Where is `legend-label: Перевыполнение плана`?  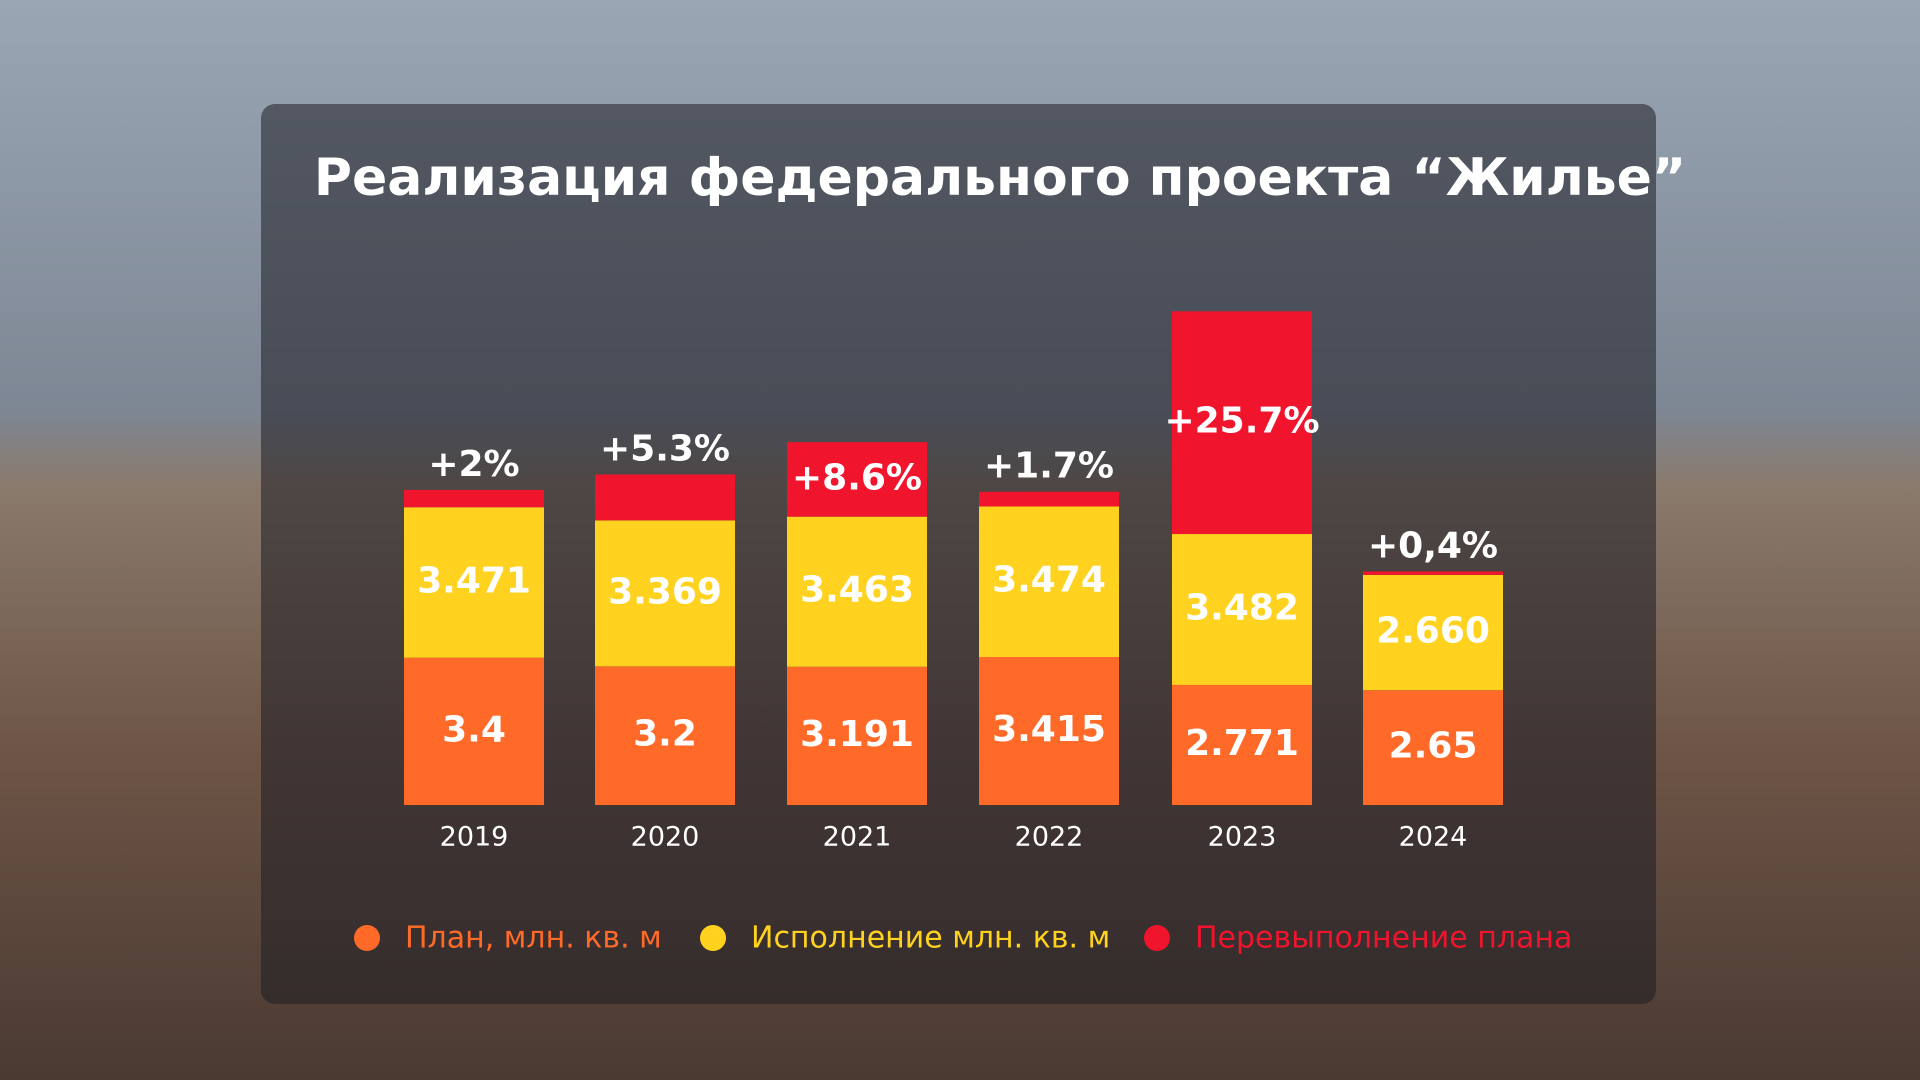
legend-label: Перевыполнение плана is located at coordinates (1383, 938).